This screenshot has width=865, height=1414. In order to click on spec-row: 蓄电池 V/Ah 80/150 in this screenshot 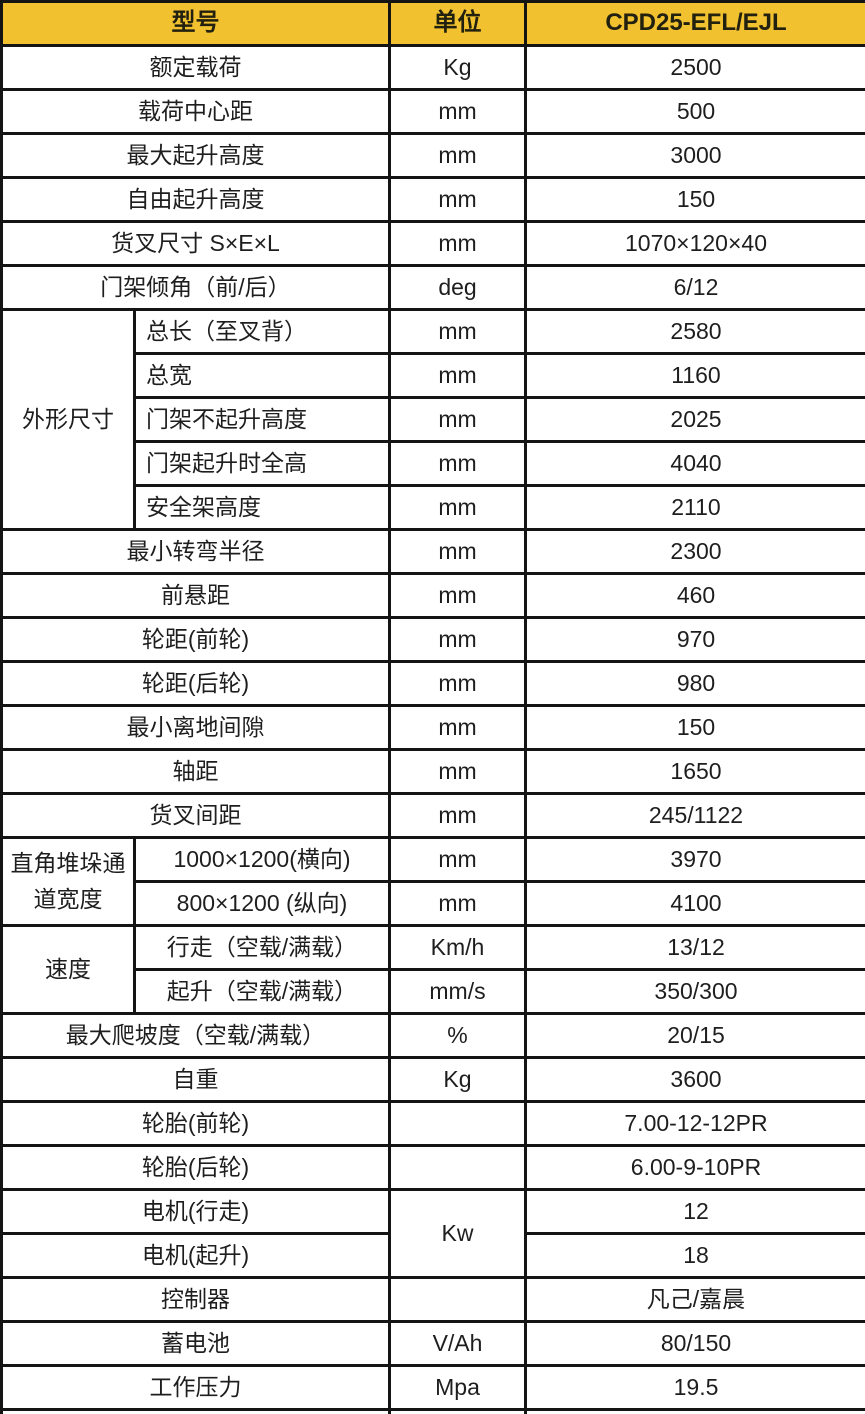, I will do `click(432, 1343)`.